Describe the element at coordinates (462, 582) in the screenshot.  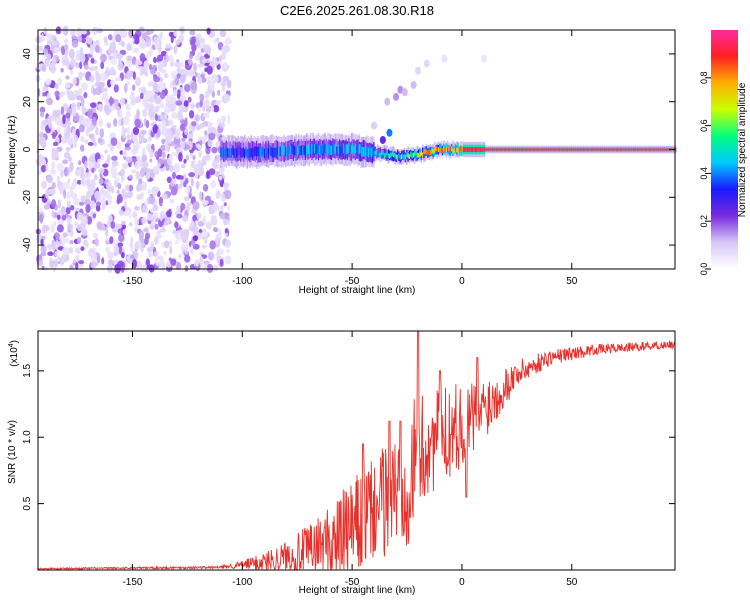
I see `x-tick-label: 0` at that location.